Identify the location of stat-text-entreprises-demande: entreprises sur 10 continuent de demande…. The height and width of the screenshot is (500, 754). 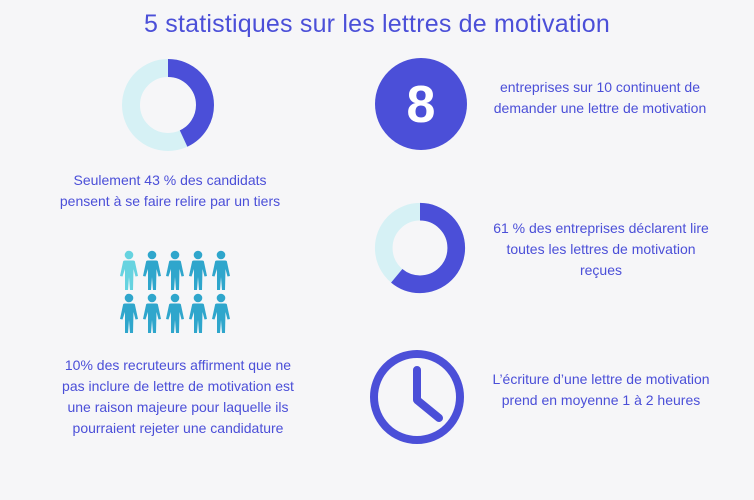
(600, 97).